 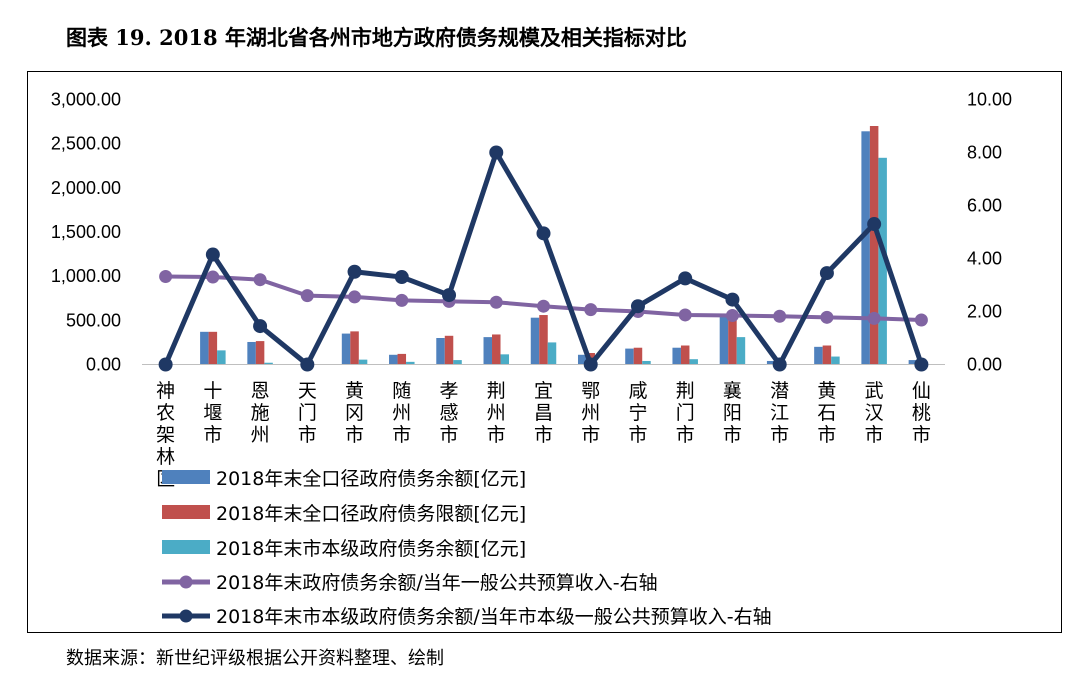 What do you see at coordinates (590, 413) in the screenshot?
I see `category-label: 鄂州市` at bounding box center [590, 413].